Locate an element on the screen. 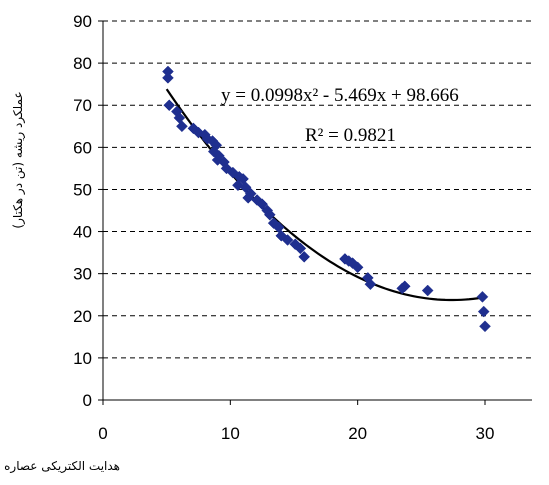 This screenshot has height=485, width=549. r-squared-label: R² = 0.9821 is located at coordinates (350, 135).